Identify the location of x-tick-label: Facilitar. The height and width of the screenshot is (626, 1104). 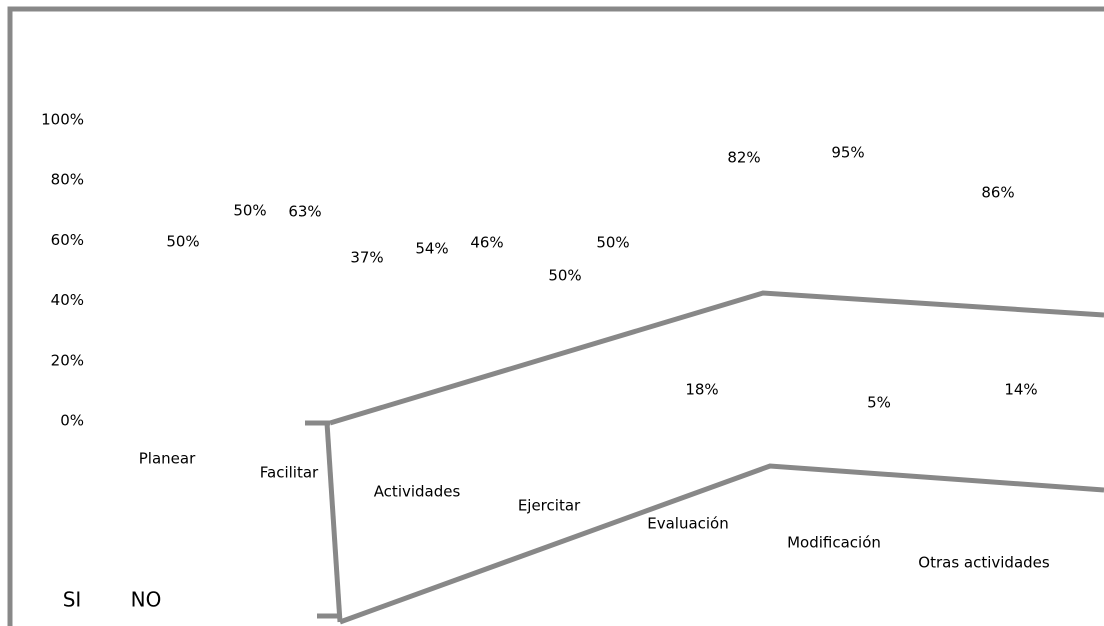
(289, 473).